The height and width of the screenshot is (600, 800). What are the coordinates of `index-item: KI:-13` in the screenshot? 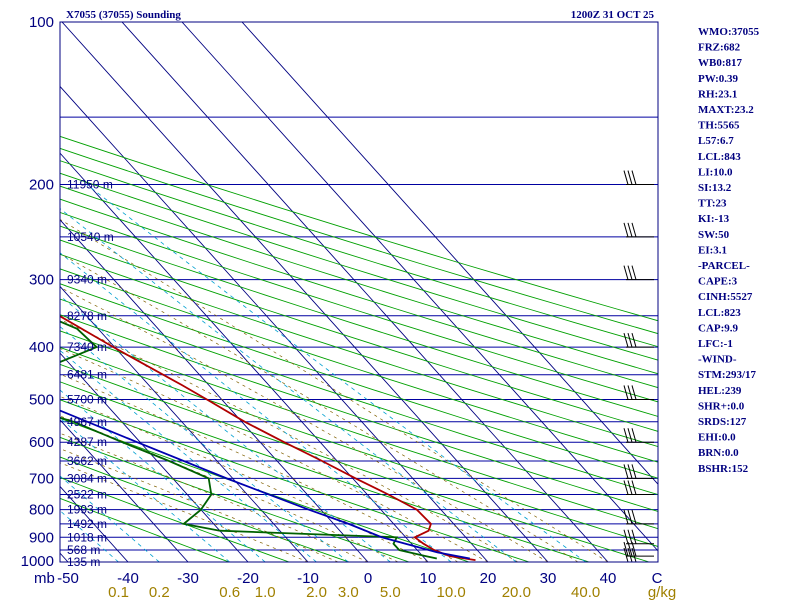 It's located at (714, 219).